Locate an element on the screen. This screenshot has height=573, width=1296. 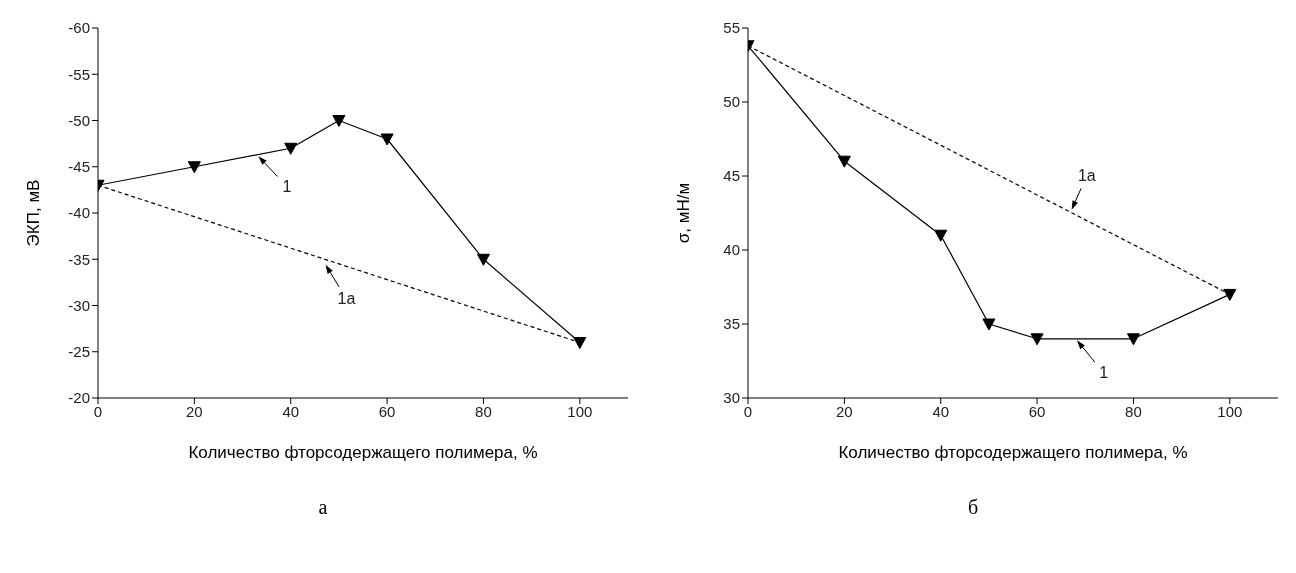
y-tick-label: 45 is located at coordinates (731, 176).